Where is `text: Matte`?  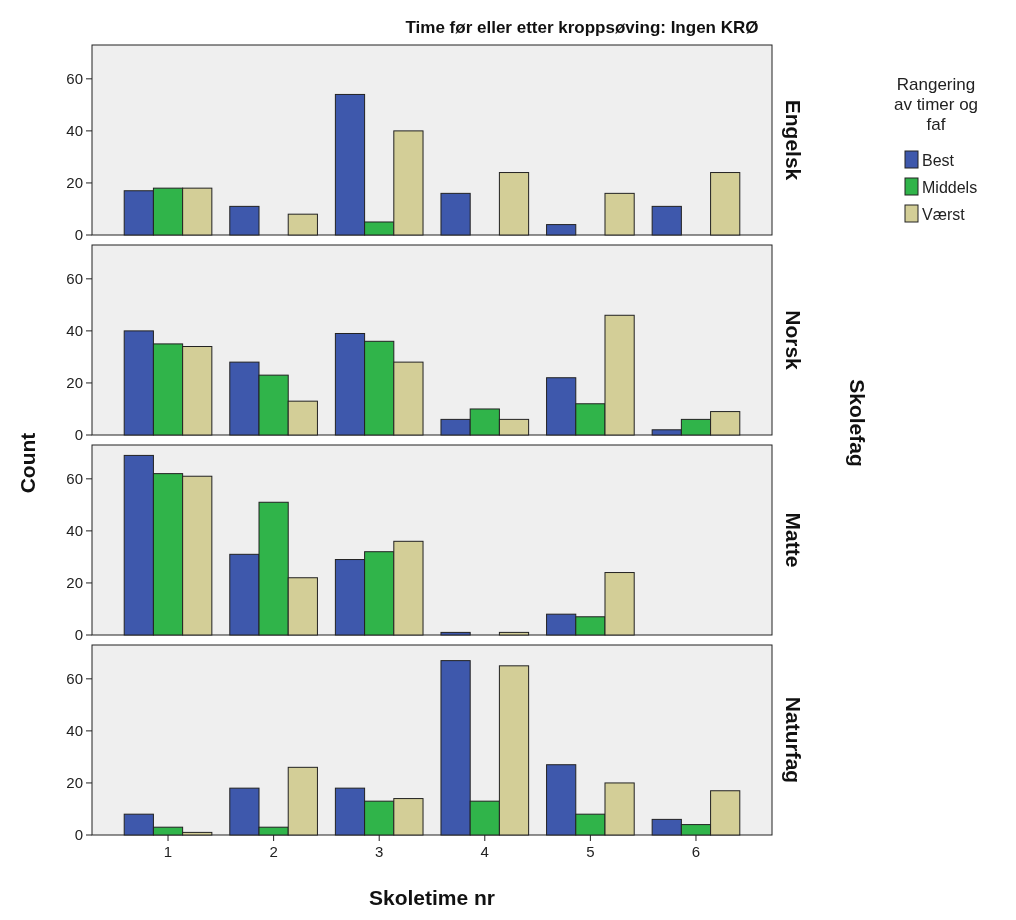
text: Matte is located at coordinates (793, 540).